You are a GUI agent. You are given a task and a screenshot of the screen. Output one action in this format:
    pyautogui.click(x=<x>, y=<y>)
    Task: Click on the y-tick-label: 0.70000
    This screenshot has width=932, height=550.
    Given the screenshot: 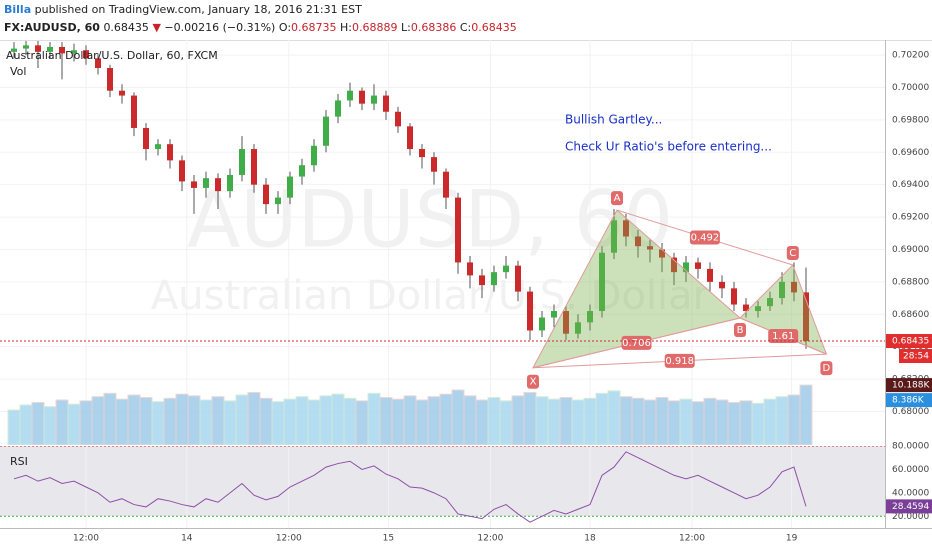 What is the action you would take?
    pyautogui.click(x=910, y=88)
    